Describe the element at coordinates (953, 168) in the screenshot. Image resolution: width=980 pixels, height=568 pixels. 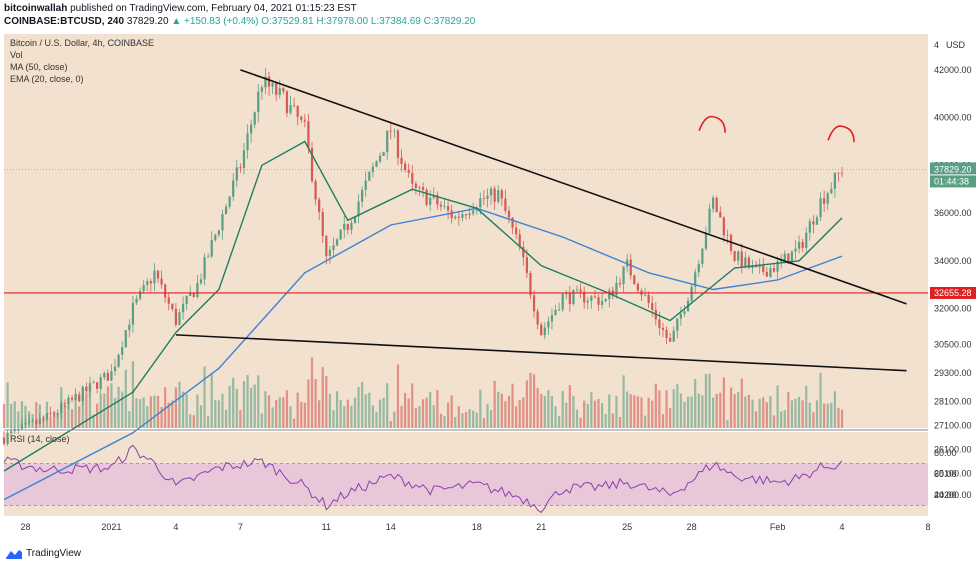
I see `price-tag-bg` at that location.